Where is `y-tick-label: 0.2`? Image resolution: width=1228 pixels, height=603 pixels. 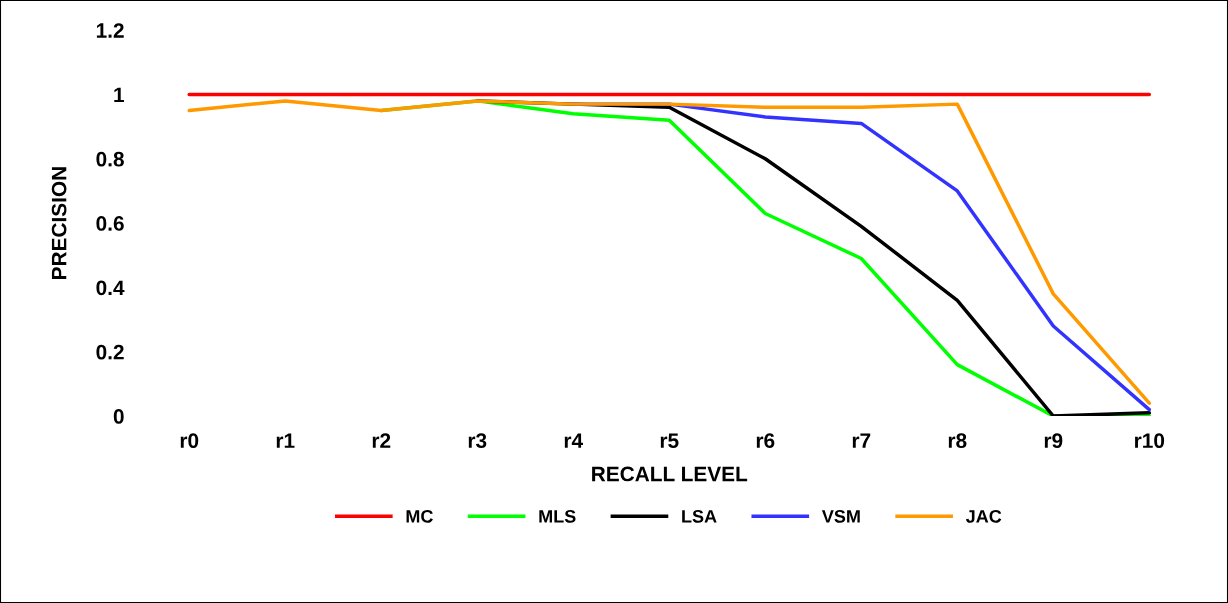 y-tick-label: 0.2 is located at coordinates (110, 352).